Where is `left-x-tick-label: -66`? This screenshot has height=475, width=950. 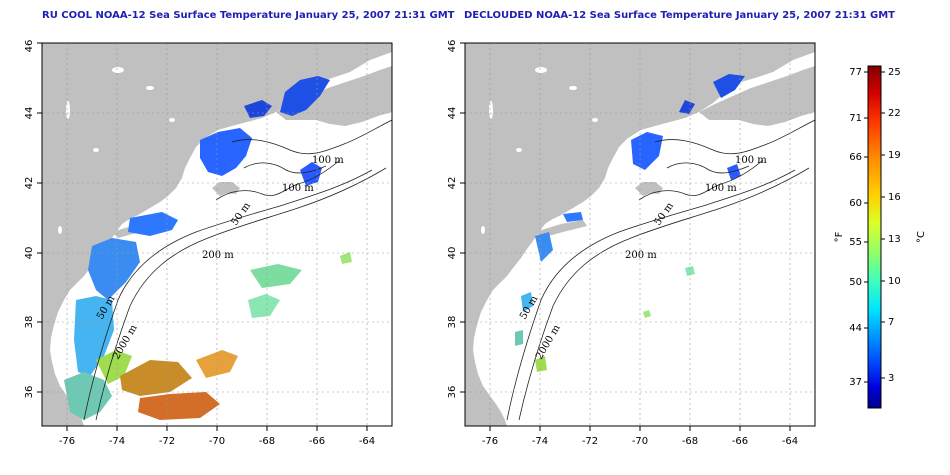 left-x-tick-label: -66 is located at coordinates (317, 441).